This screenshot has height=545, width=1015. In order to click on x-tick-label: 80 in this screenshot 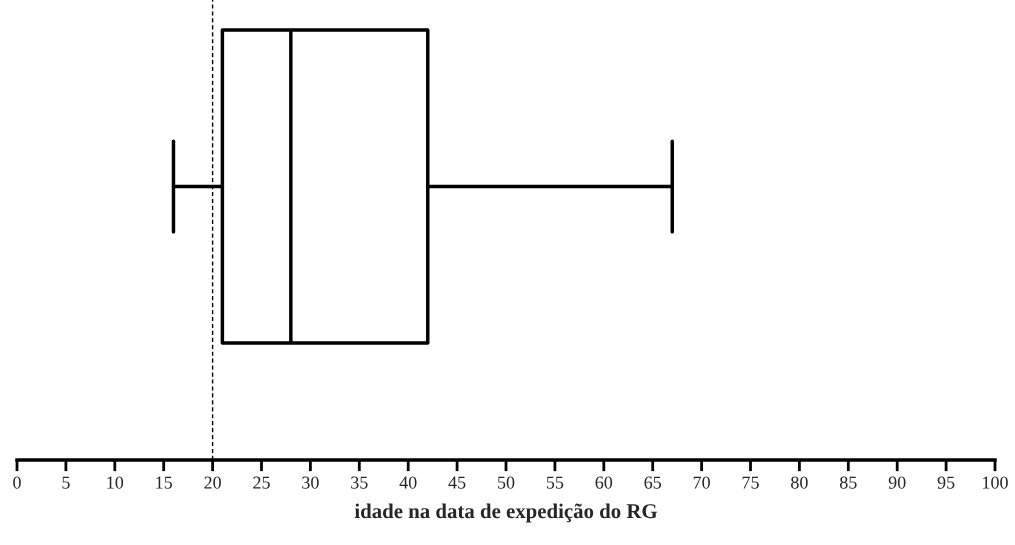, I will do `click(799, 482)`.